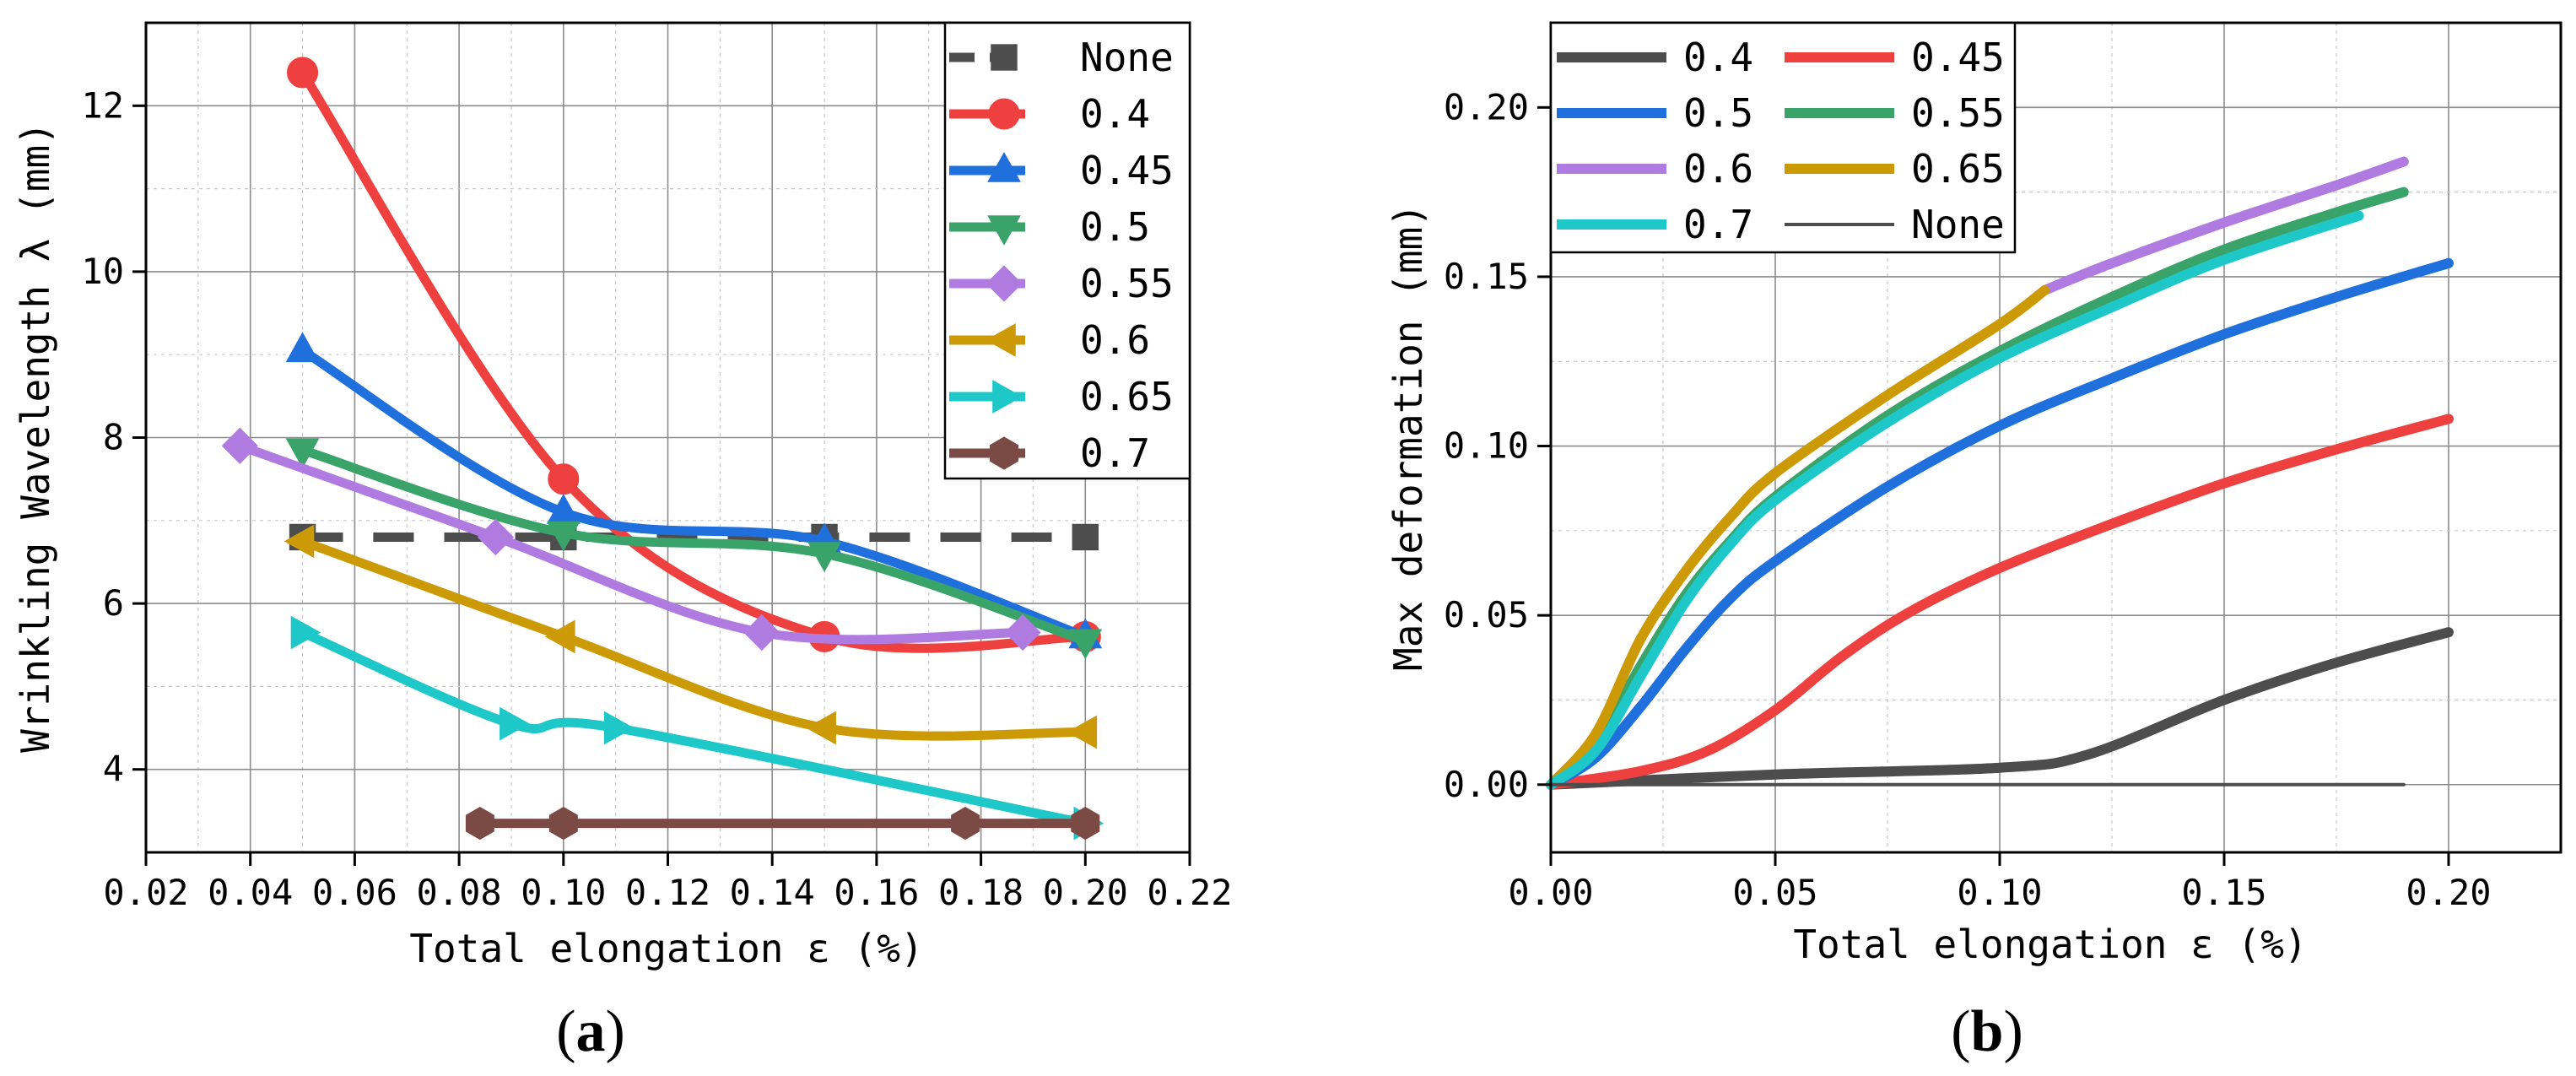 This screenshot has width=2576, height=1076. I want to click on chart-b-legend-entry: 0.65, so click(1895, 169).